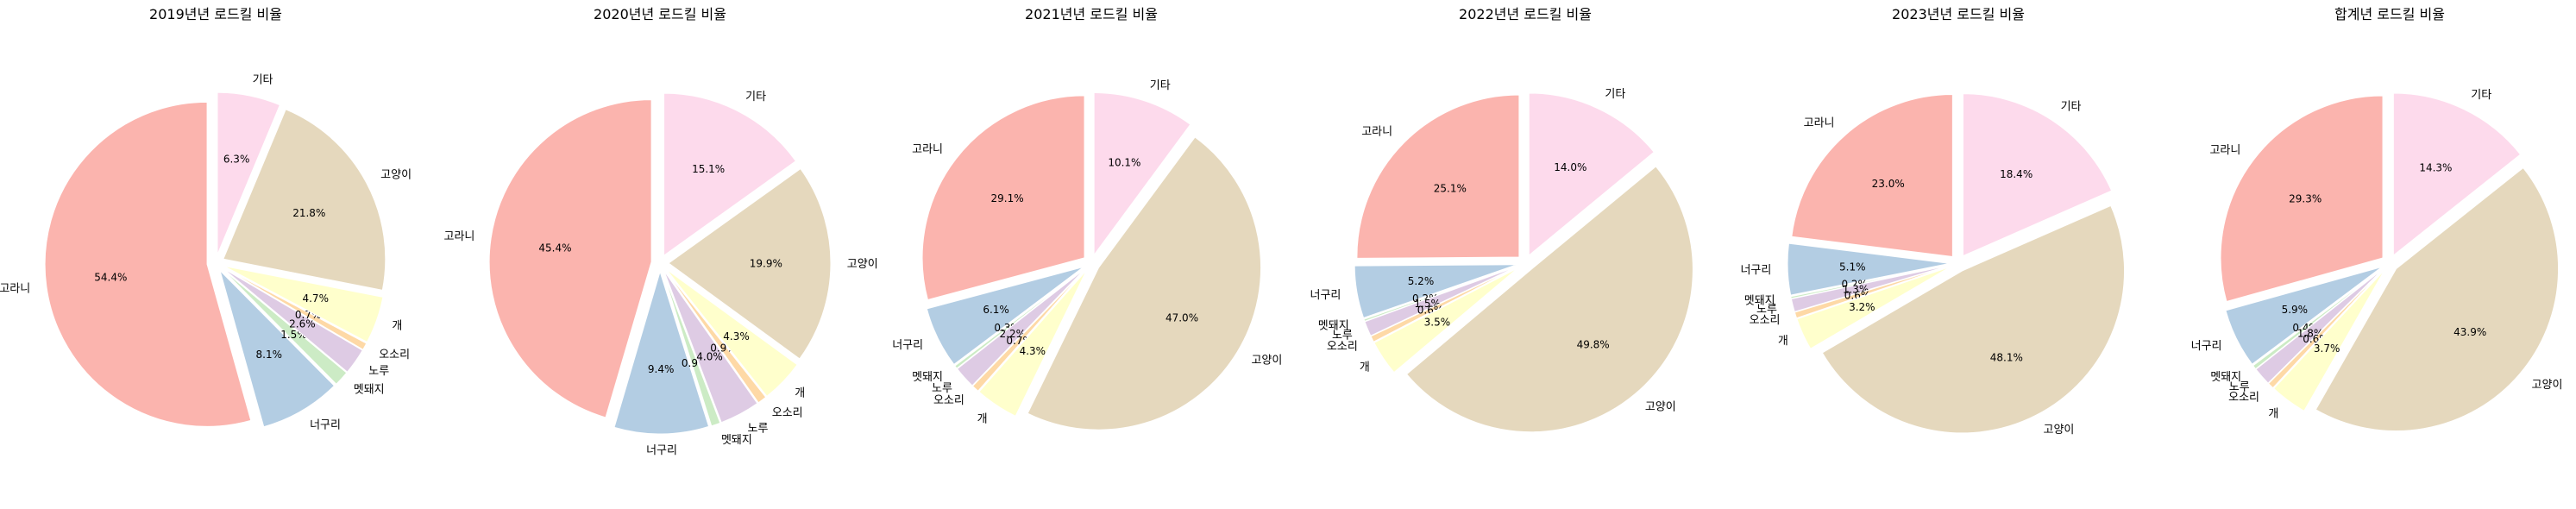  Describe the element at coordinates (308, 213) in the screenshot. I see `slice-percent-label: 21.8%` at that location.